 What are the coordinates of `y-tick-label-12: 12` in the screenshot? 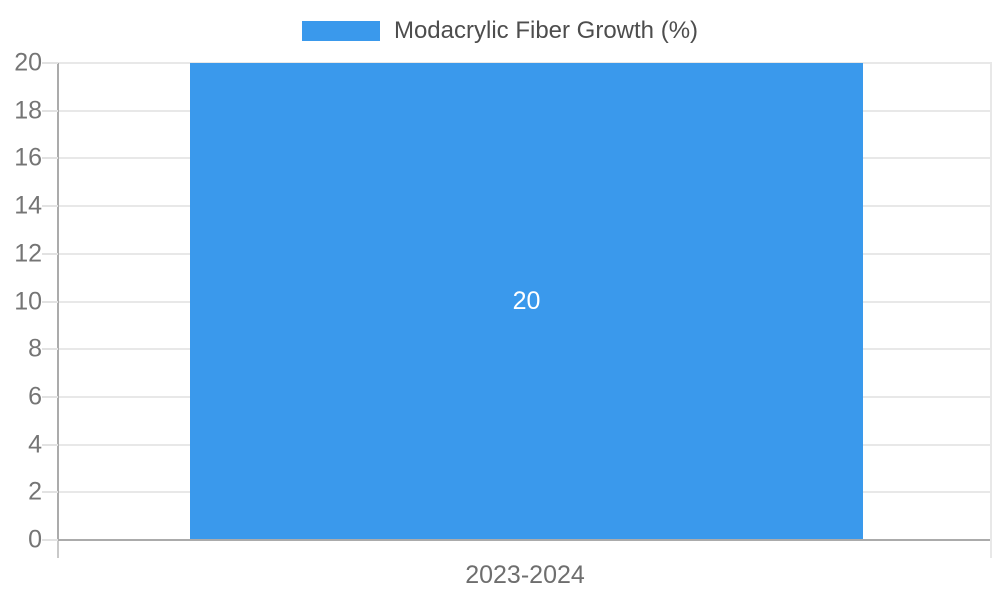 It's located at (28, 253).